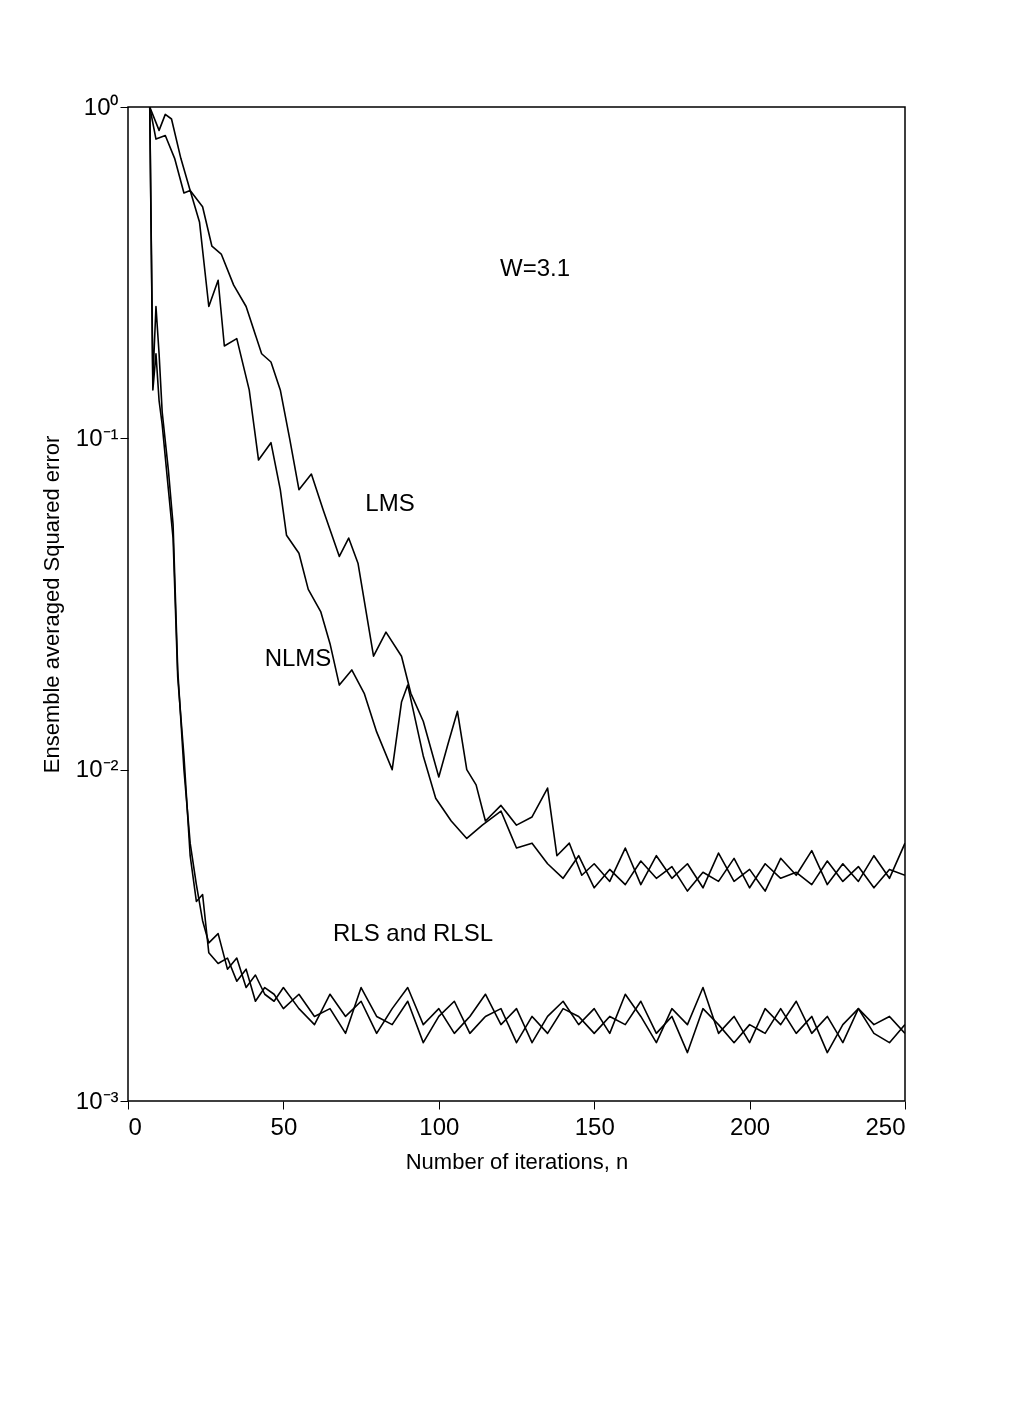  Describe the element at coordinates (750, 1126) in the screenshot. I see `x-tick-label: 200` at that location.